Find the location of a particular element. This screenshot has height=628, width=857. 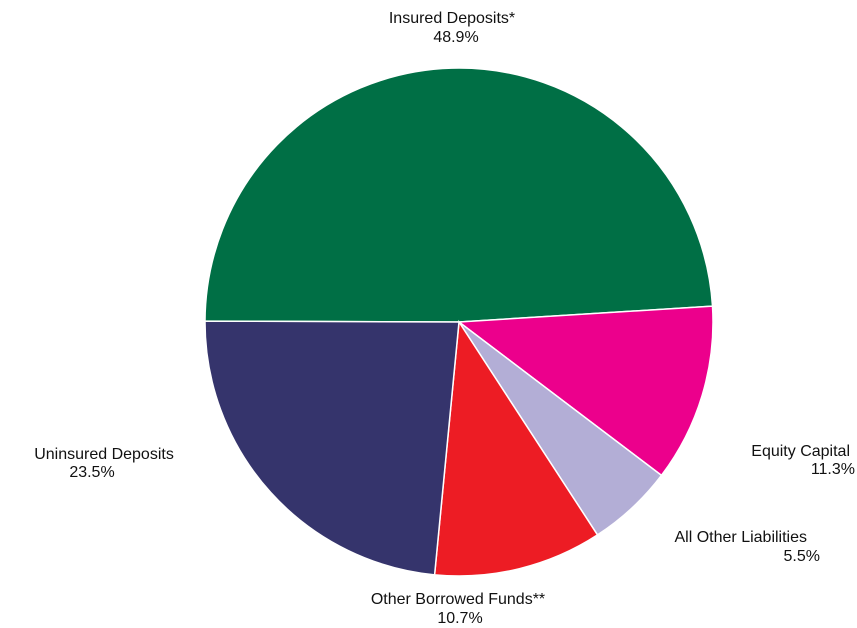

pie-slice-other-borrowed-funds is located at coordinates (516, 448).